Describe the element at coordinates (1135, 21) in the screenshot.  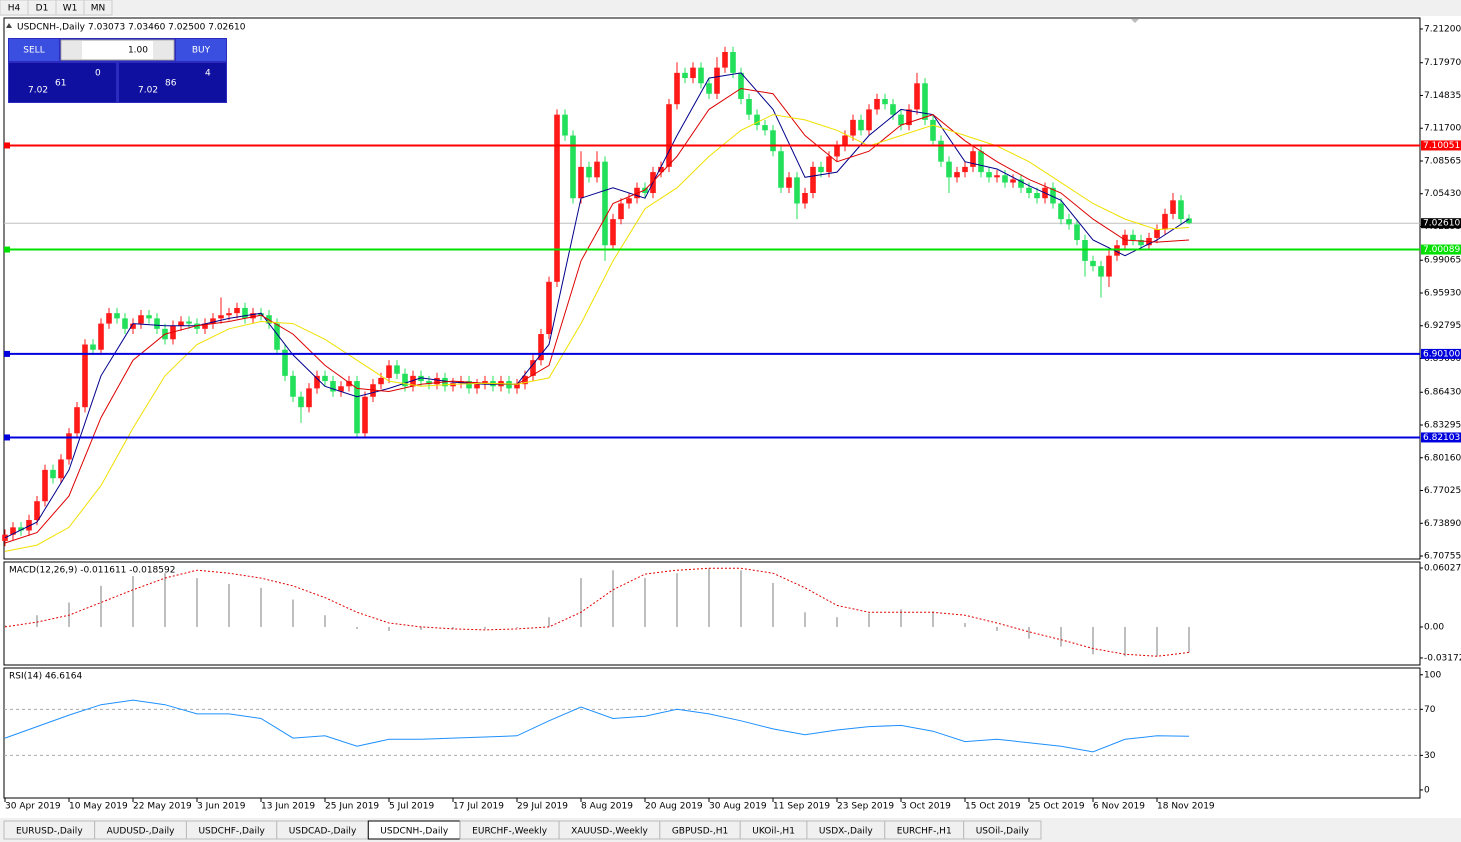
I see `shift-marker` at that location.